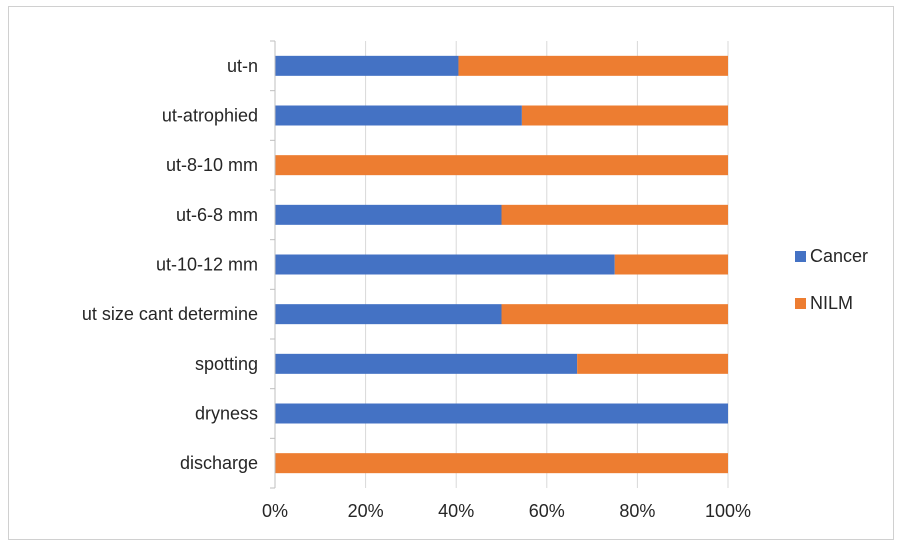 The width and height of the screenshot is (901, 546). What do you see at coordinates (800, 256) in the screenshot?
I see `legend-swatch-cancer` at bounding box center [800, 256].